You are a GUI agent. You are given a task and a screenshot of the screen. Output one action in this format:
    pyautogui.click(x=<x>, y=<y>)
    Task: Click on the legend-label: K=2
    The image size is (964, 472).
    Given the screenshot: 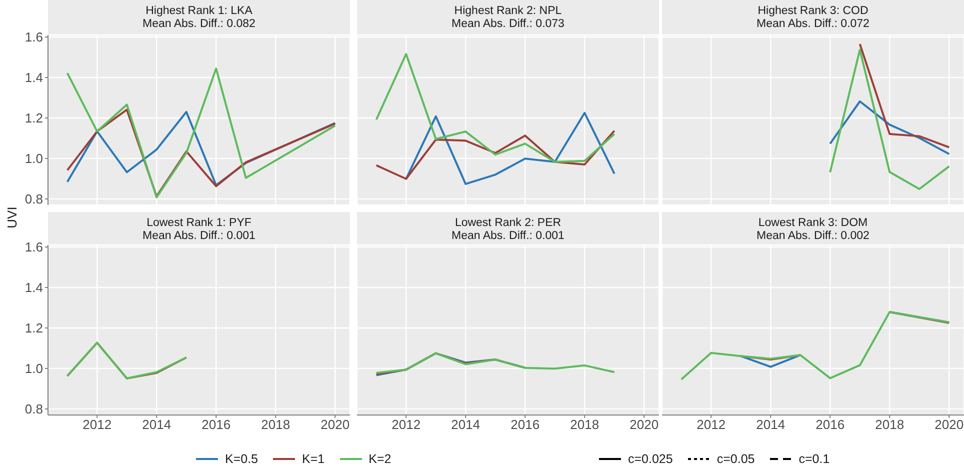 What is the action you would take?
    pyautogui.click(x=380, y=459)
    